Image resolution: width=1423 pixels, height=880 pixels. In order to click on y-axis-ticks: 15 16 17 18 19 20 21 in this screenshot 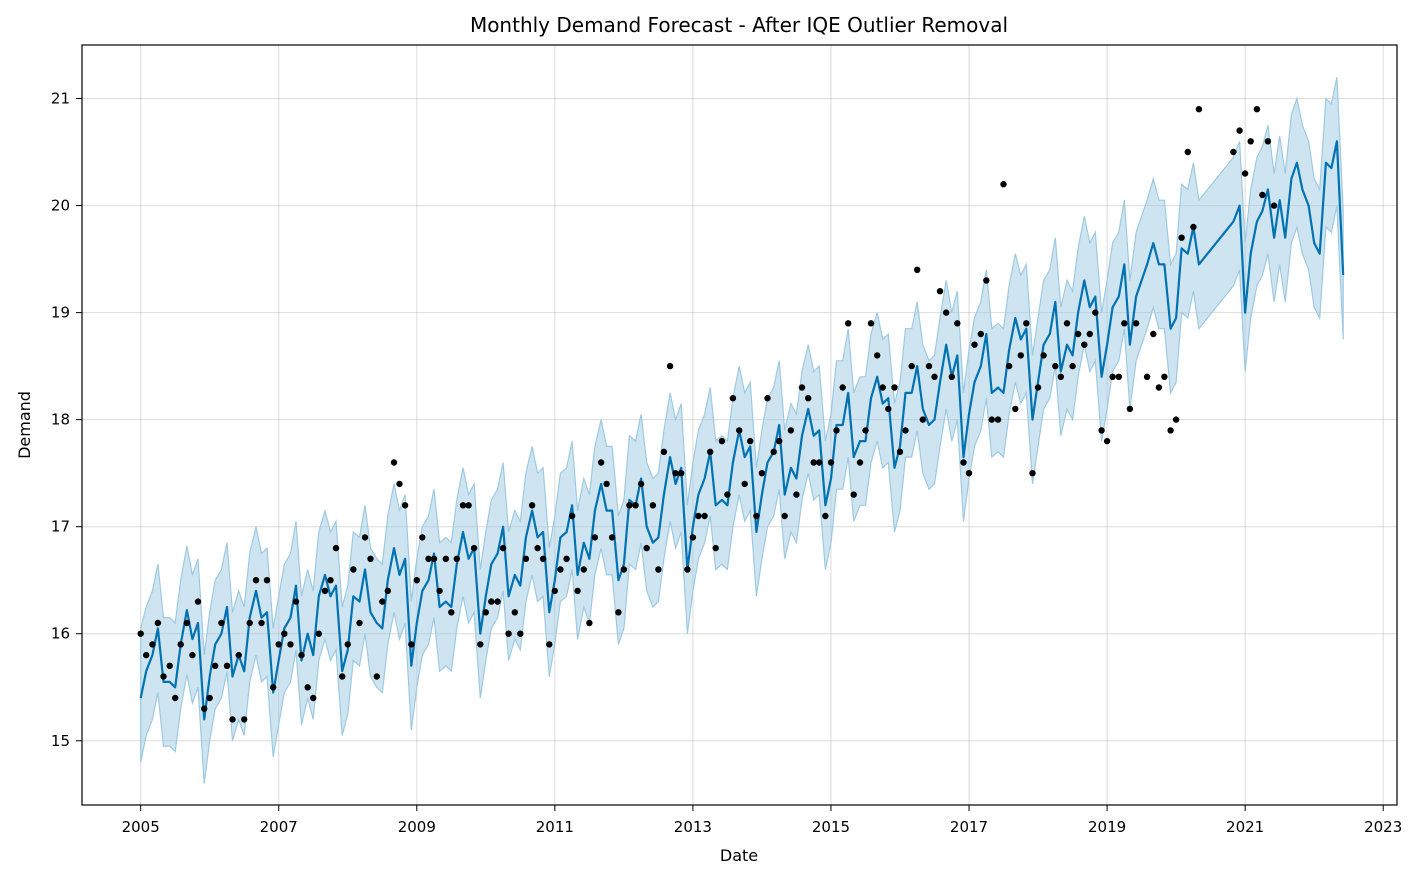, I will do `click(66, 420)`.